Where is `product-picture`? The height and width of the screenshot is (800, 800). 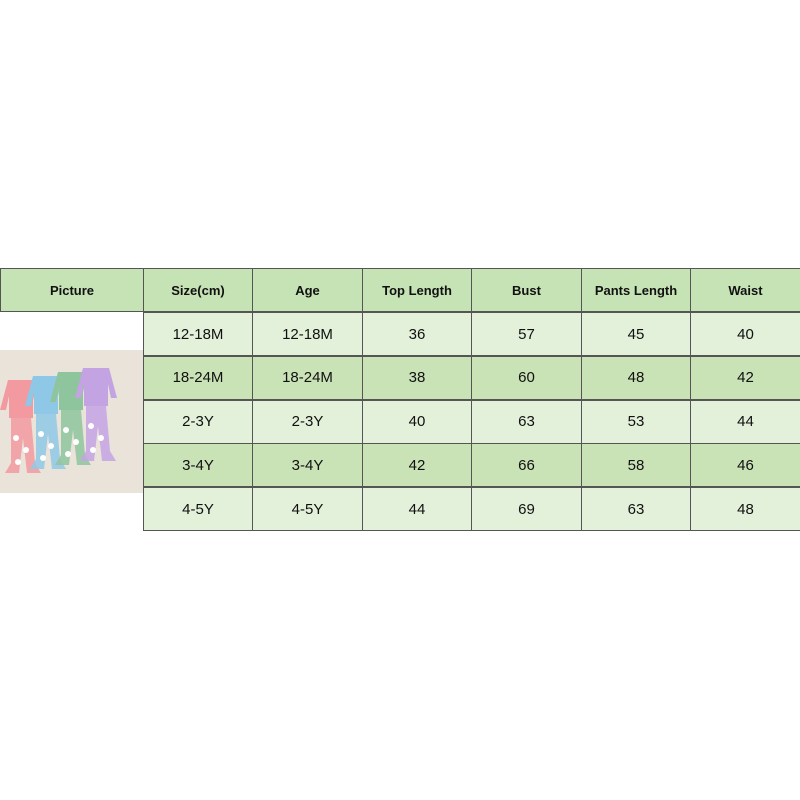
product-picture is located at coordinates (71, 421).